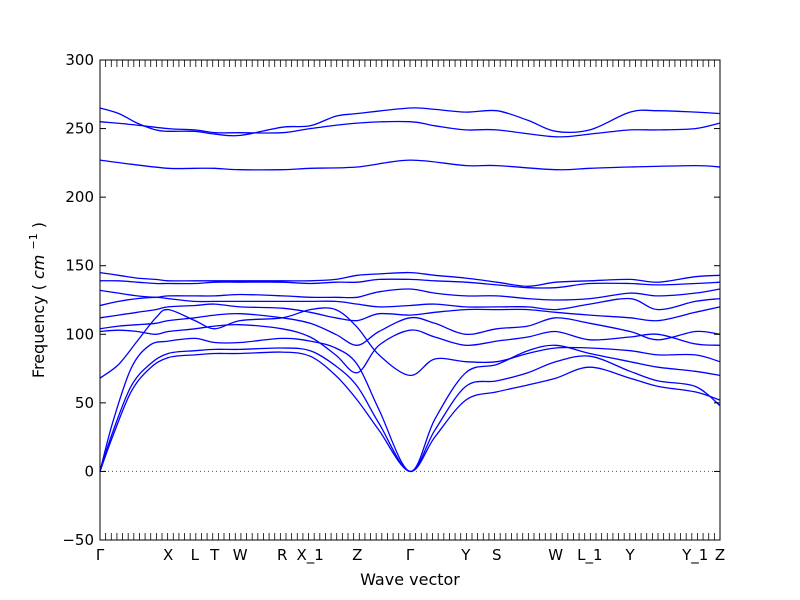 This screenshot has width=800, height=600. I want to click on x-tick-label: L, so click(195, 555).